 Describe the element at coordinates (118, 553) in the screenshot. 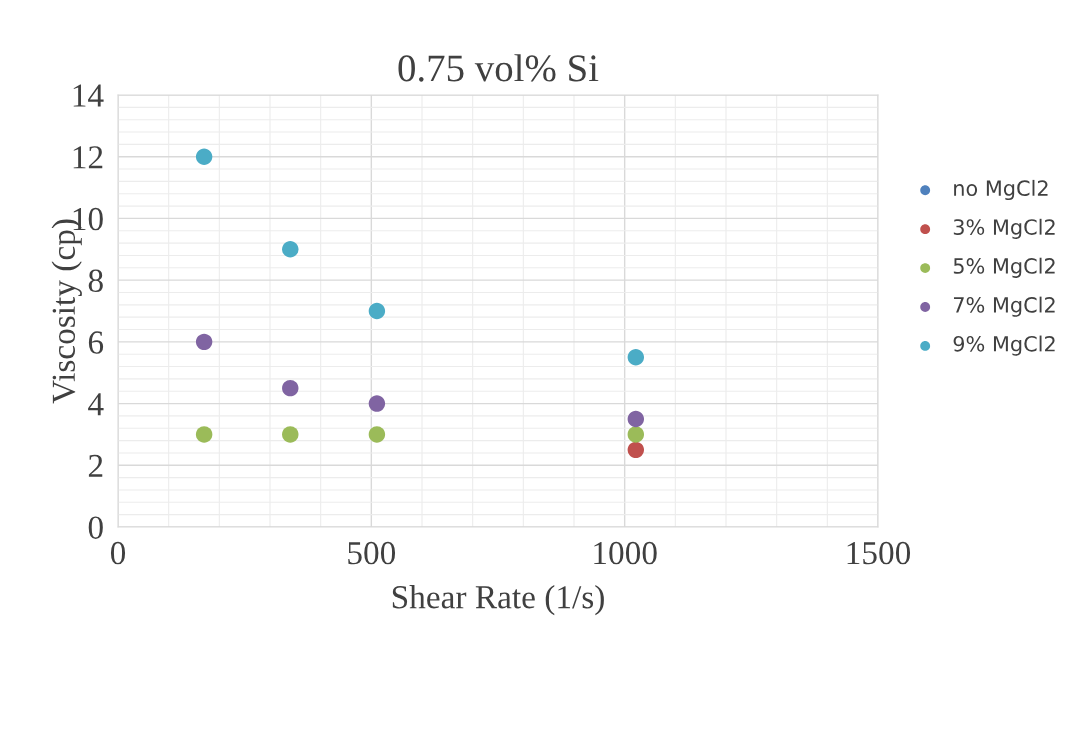

I see `x-tick-label: 0` at that location.